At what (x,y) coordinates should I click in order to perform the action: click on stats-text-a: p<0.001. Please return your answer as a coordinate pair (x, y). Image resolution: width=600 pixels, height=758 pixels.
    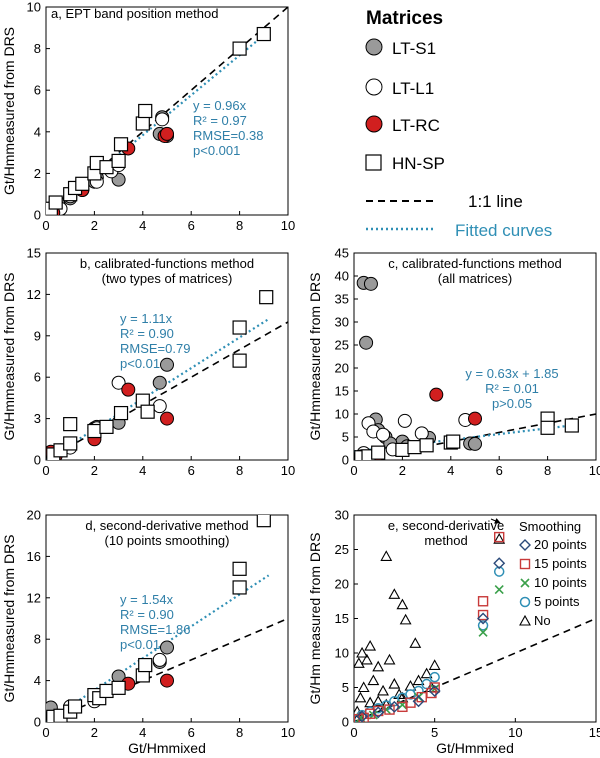
    Looking at the image, I should click on (216, 150).